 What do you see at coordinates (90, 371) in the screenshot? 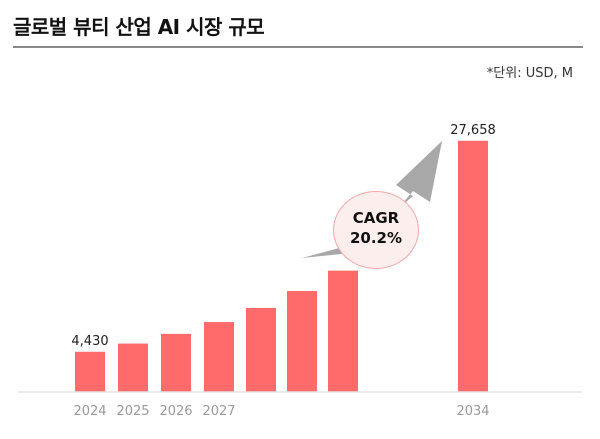
I see `bar-2024` at bounding box center [90, 371].